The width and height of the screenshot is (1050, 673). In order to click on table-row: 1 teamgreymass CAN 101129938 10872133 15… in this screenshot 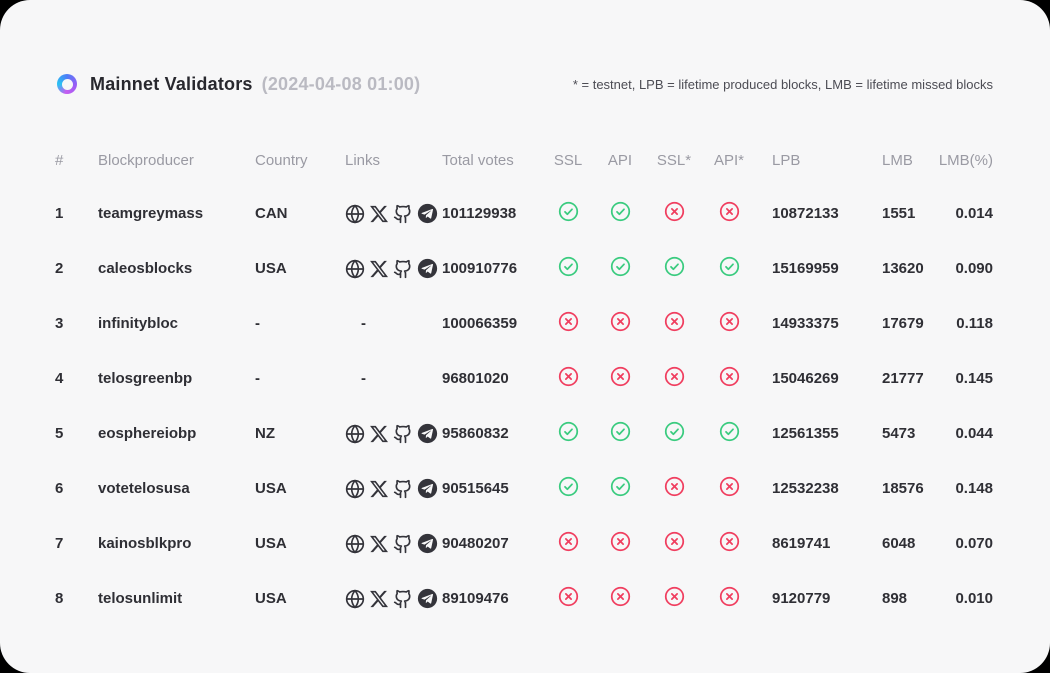, I will do `click(524, 213)`.